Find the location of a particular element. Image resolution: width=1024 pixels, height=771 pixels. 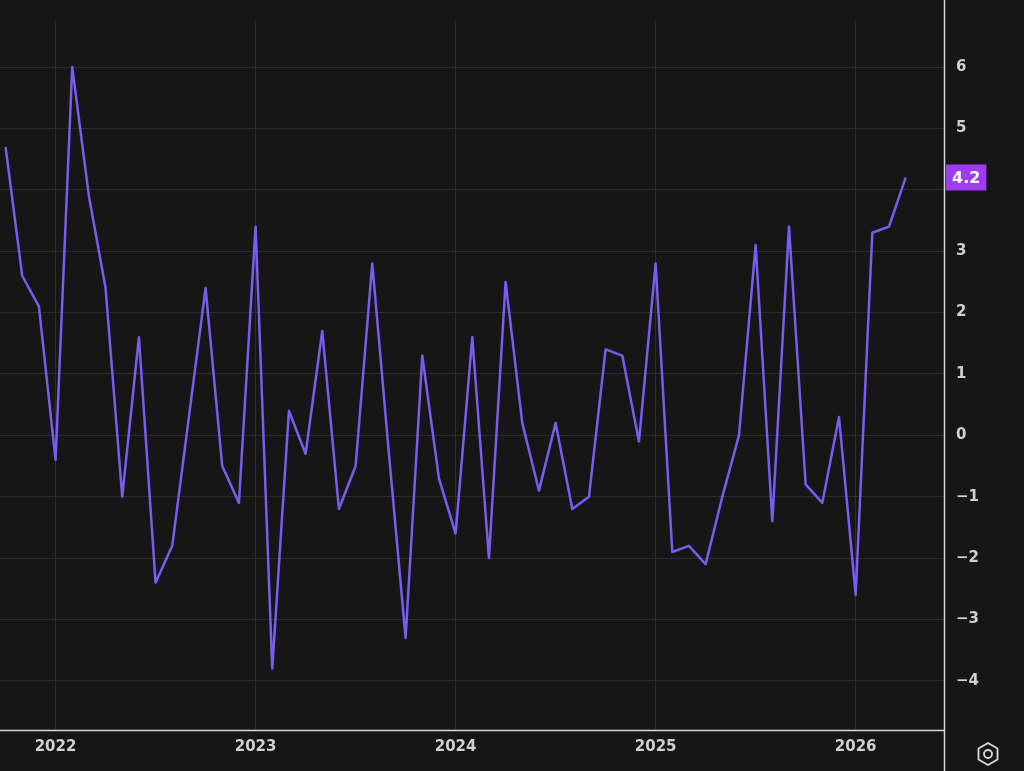

y-tick-label: −3 is located at coordinates (968, 618).